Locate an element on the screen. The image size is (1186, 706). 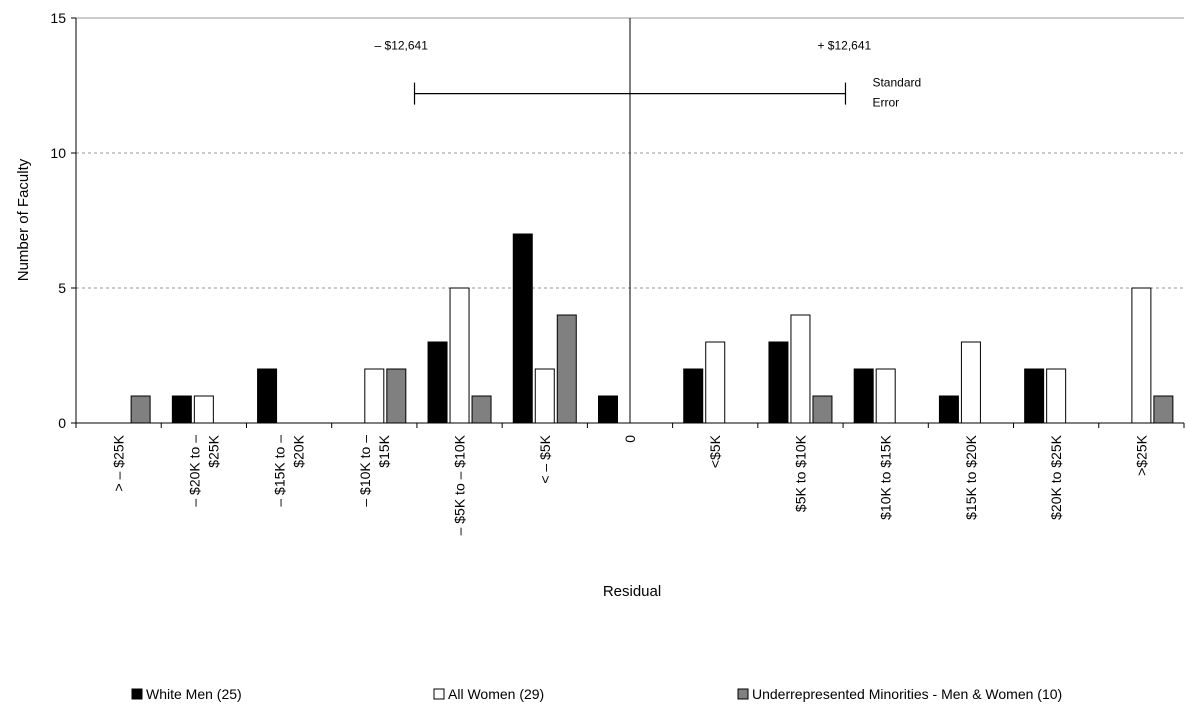
x-tick-label: – $20K to – is located at coordinates (194, 471).